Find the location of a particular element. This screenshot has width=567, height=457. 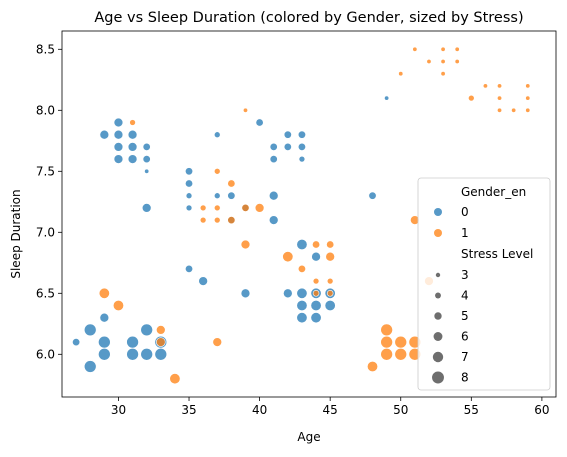

x-tick-label: 60 is located at coordinates (541, 410).